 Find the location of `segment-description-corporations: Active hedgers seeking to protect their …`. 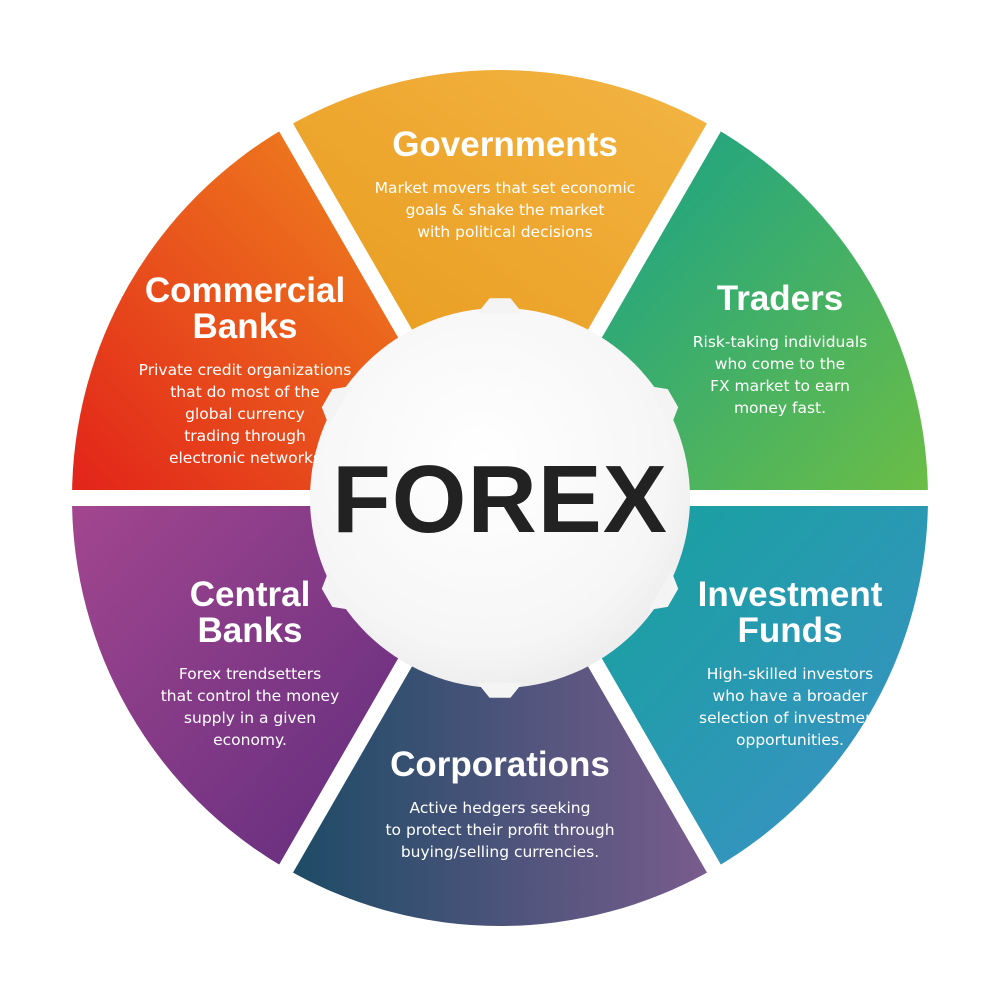

segment-description-corporations: Active hedgers seeking to protect their … is located at coordinates (500, 830).